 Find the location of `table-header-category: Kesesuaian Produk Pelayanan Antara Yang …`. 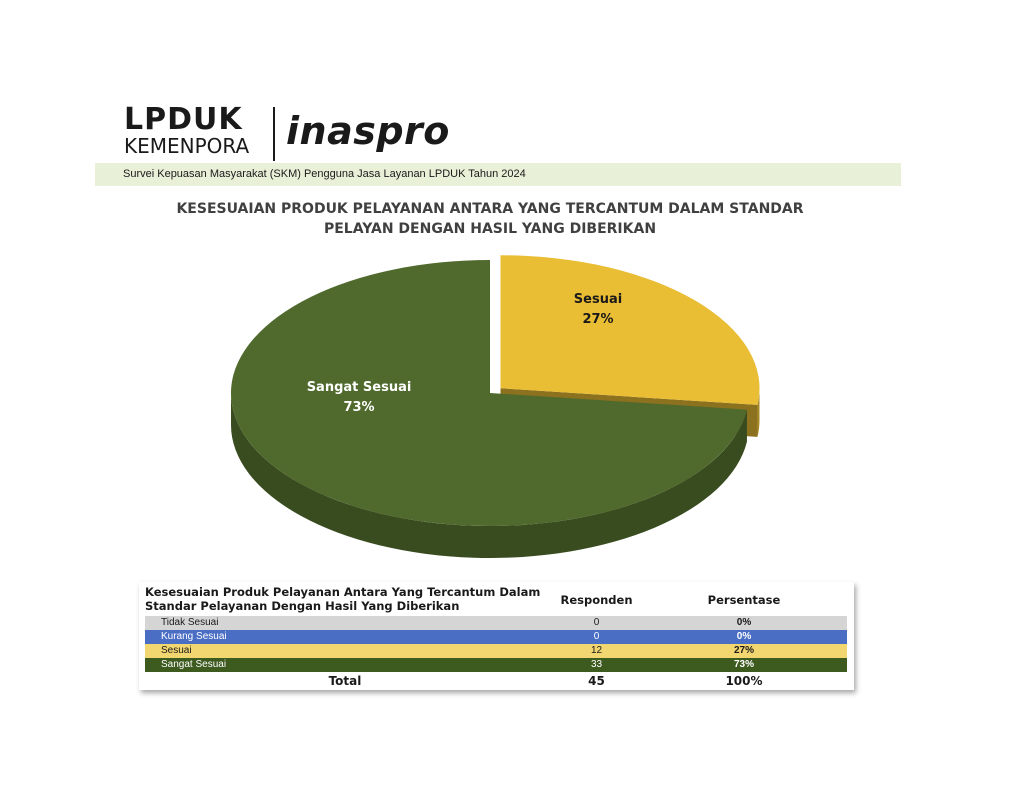

table-header-category: Kesesuaian Produk Pelayanan Antara Yang … is located at coordinates (350, 599).